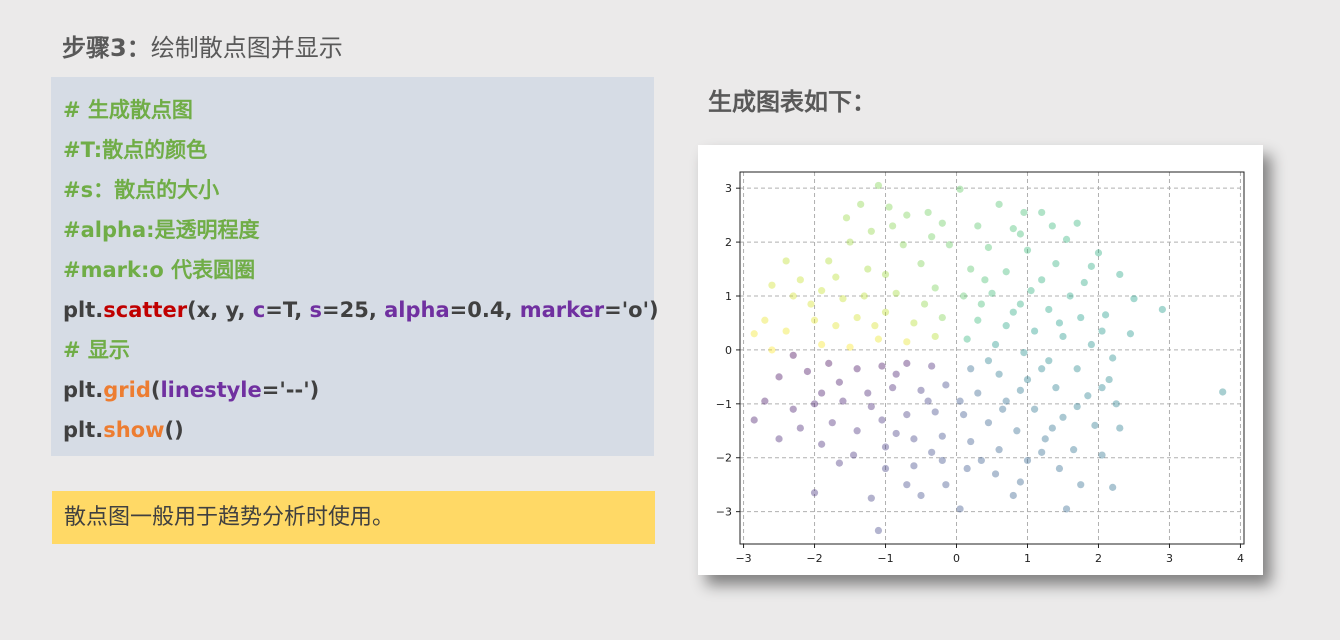 Image resolution: width=1340 pixels, height=640 pixels. What do you see at coordinates (155, 390) in the screenshot?
I see `code-args: (` at bounding box center [155, 390].